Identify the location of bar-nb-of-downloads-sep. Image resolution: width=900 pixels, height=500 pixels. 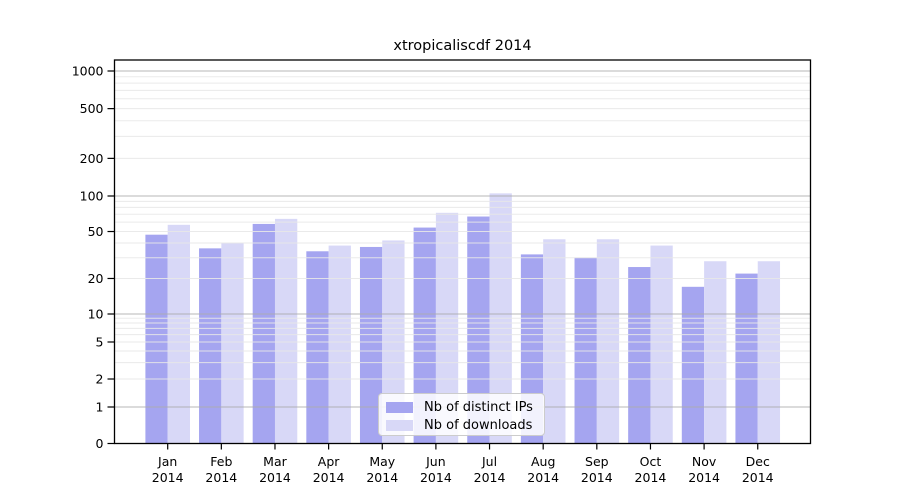
(608, 341).